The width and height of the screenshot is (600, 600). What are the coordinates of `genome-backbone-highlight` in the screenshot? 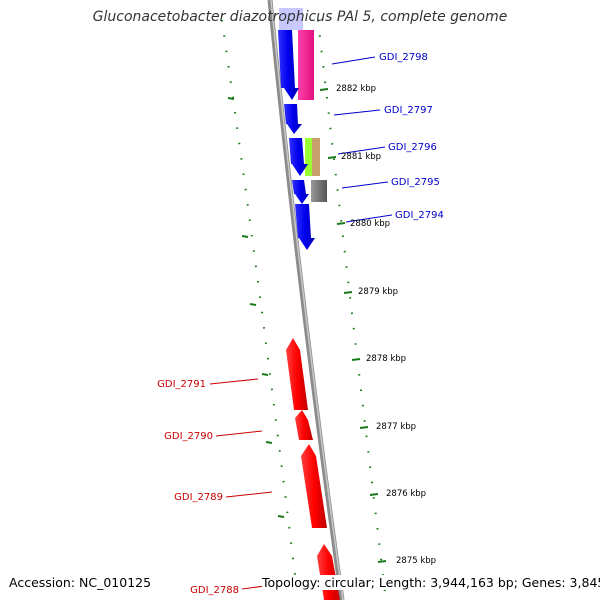 It's located at (307, 300).